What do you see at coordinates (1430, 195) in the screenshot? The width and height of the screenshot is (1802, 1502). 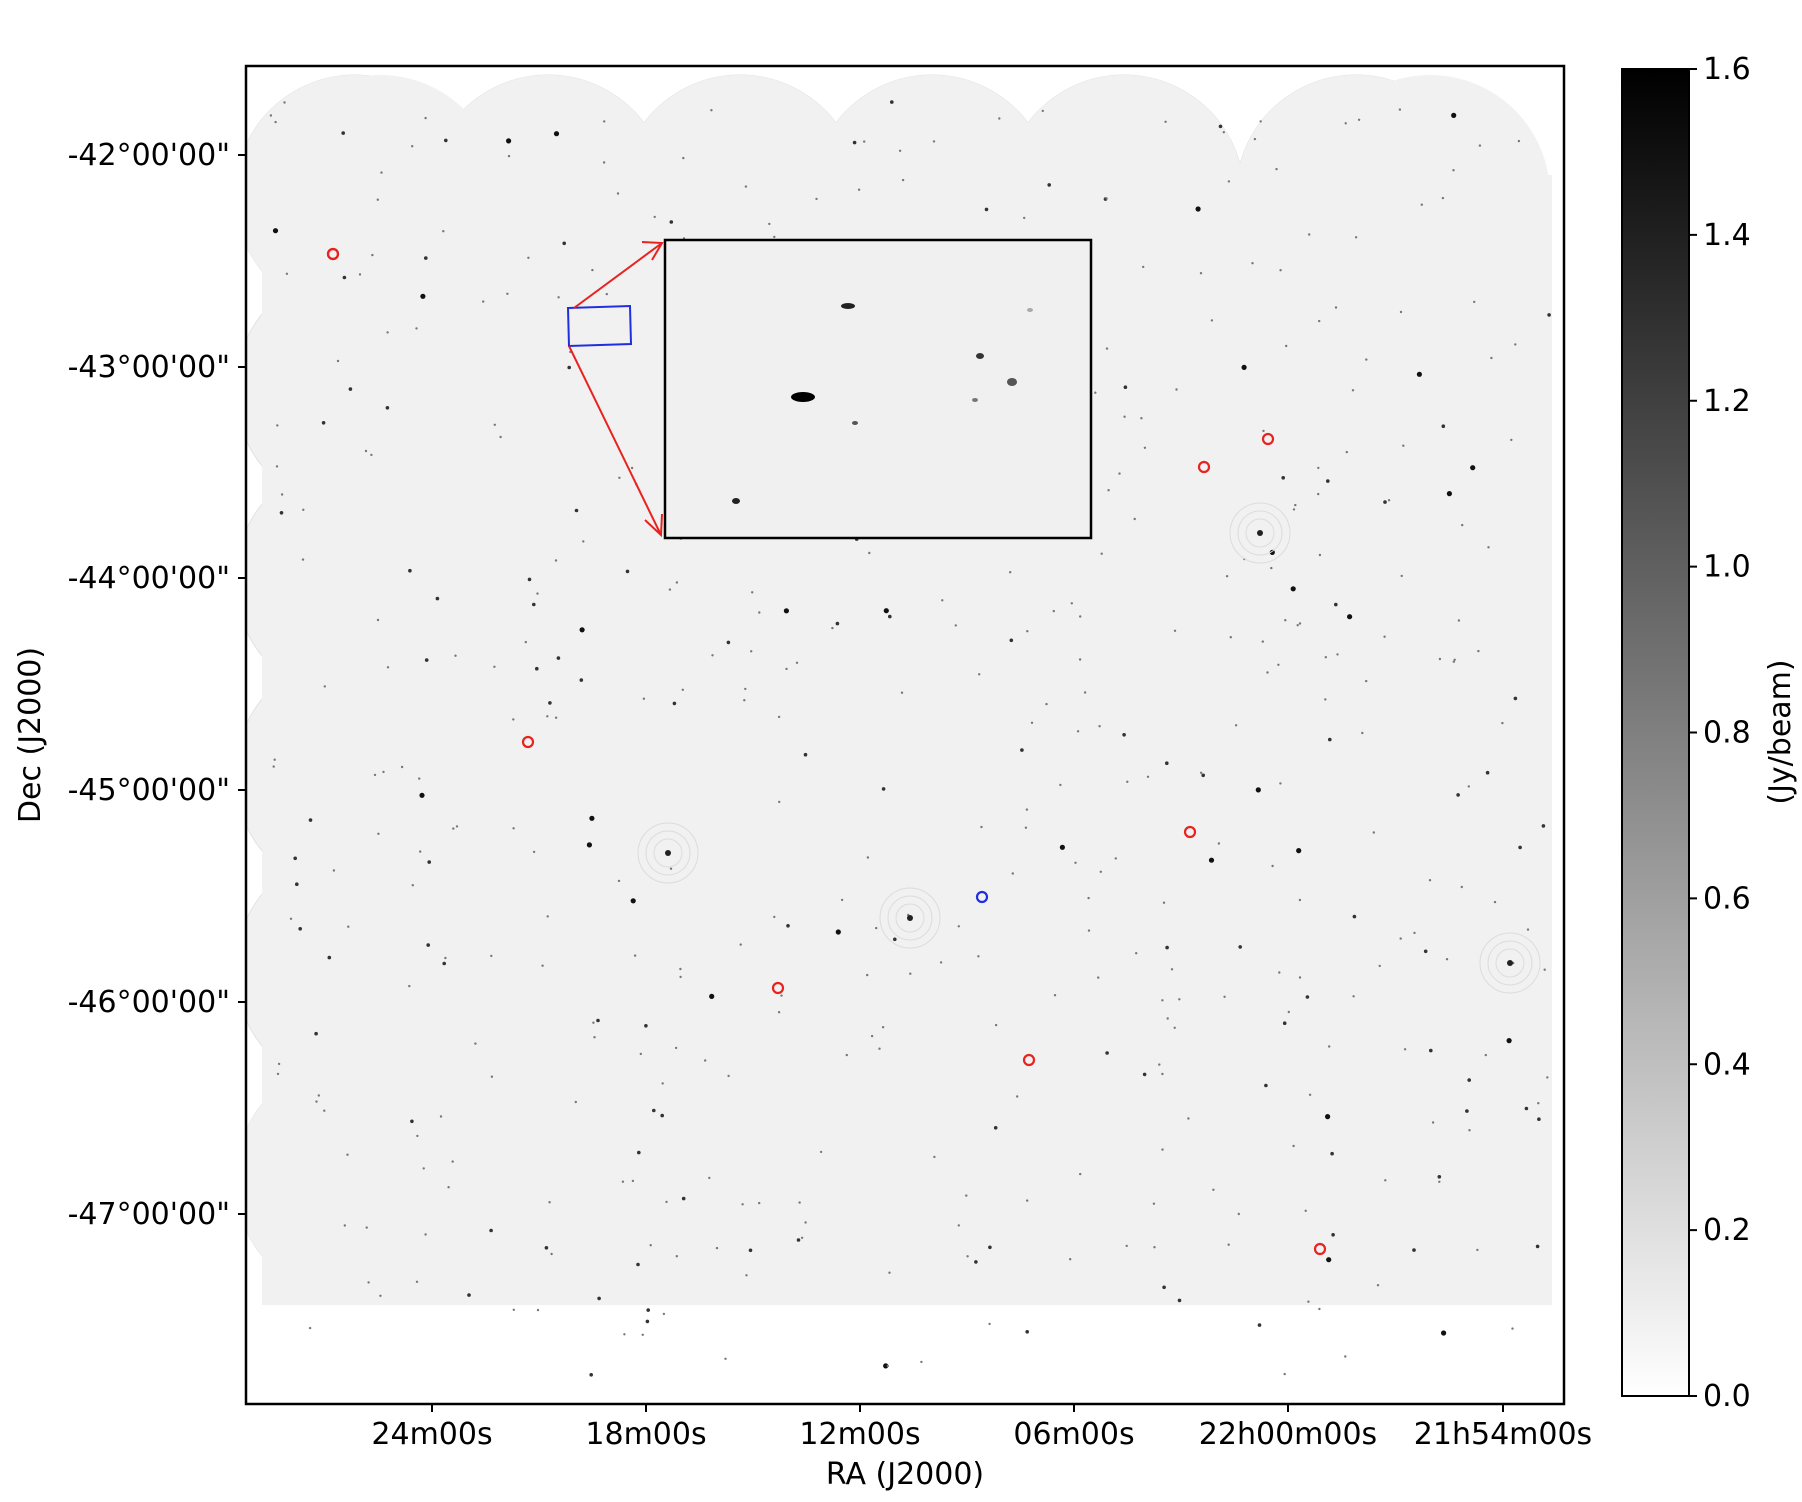 I see `mosaic-edge-right` at bounding box center [1430, 195].